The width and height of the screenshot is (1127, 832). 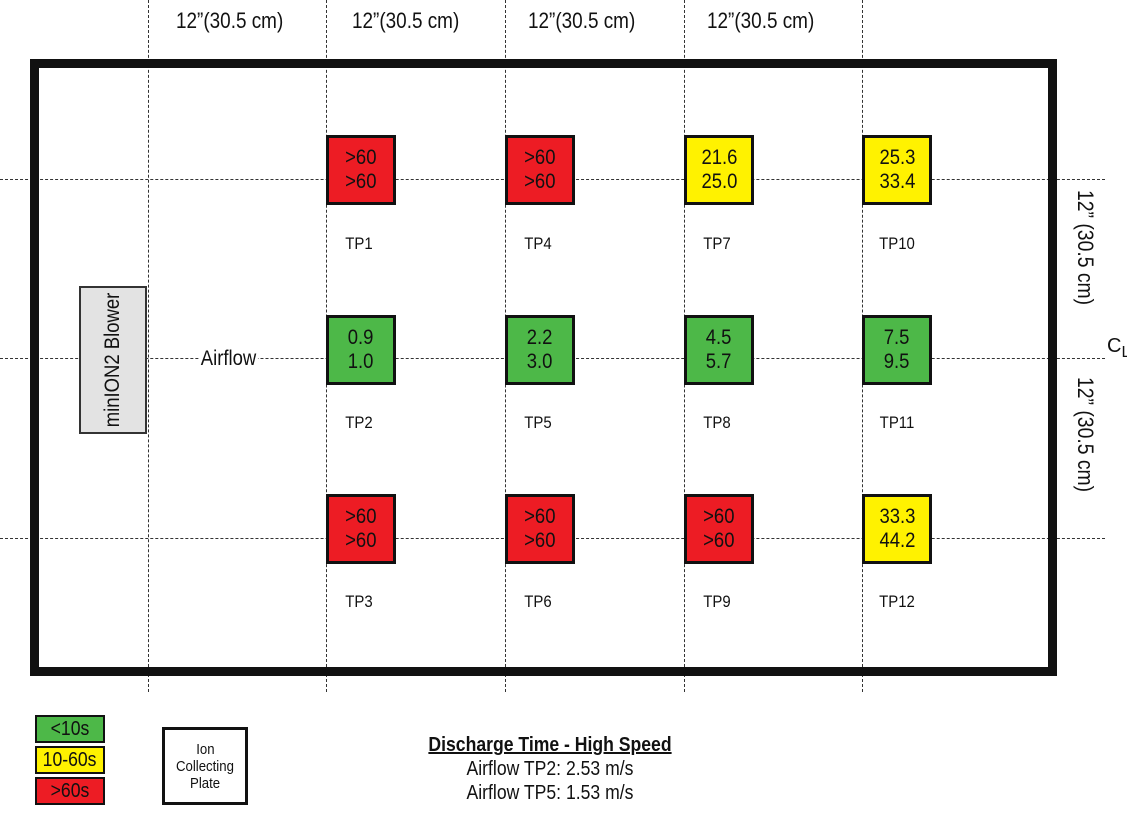 I want to click on tp4-value-bottom: >60, so click(x=540, y=181).